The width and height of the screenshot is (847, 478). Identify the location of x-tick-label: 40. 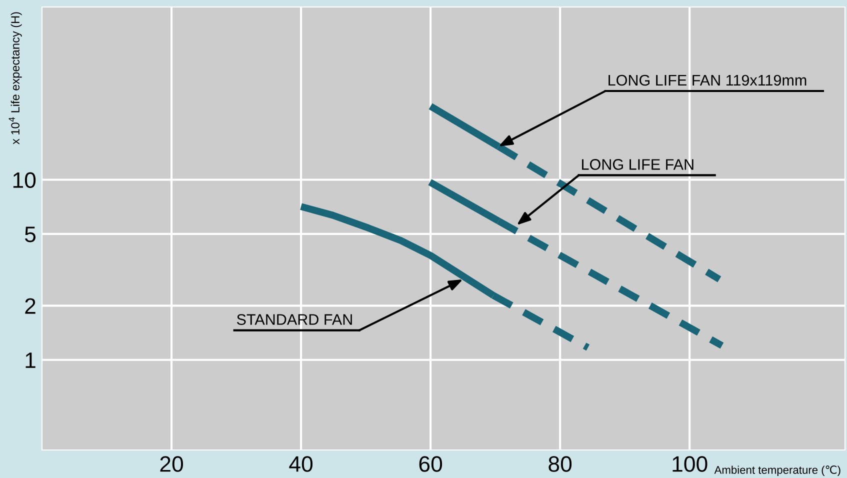
(301, 464).